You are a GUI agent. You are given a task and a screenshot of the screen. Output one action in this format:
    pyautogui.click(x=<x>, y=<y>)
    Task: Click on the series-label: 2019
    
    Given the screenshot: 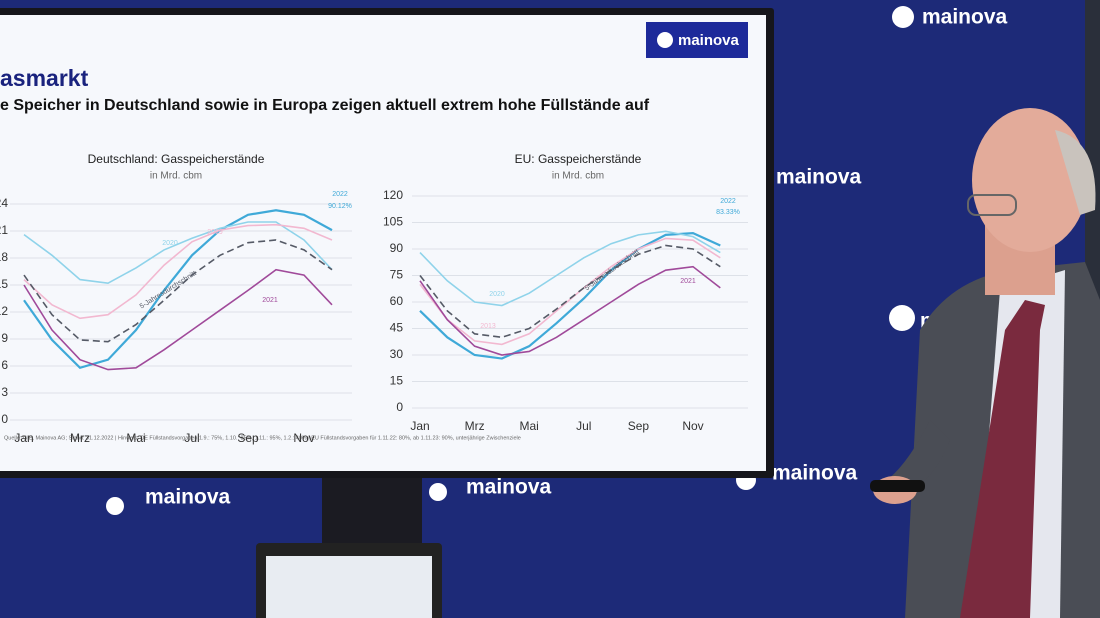 What is the action you would take?
    pyautogui.click(x=215, y=232)
    